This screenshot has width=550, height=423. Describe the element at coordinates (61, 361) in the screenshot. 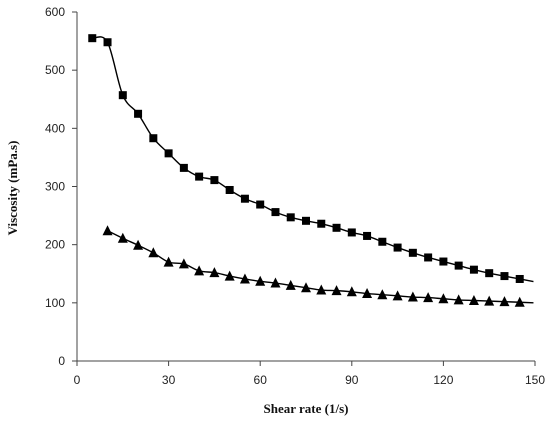

I see `y-tick-label: 0` at that location.